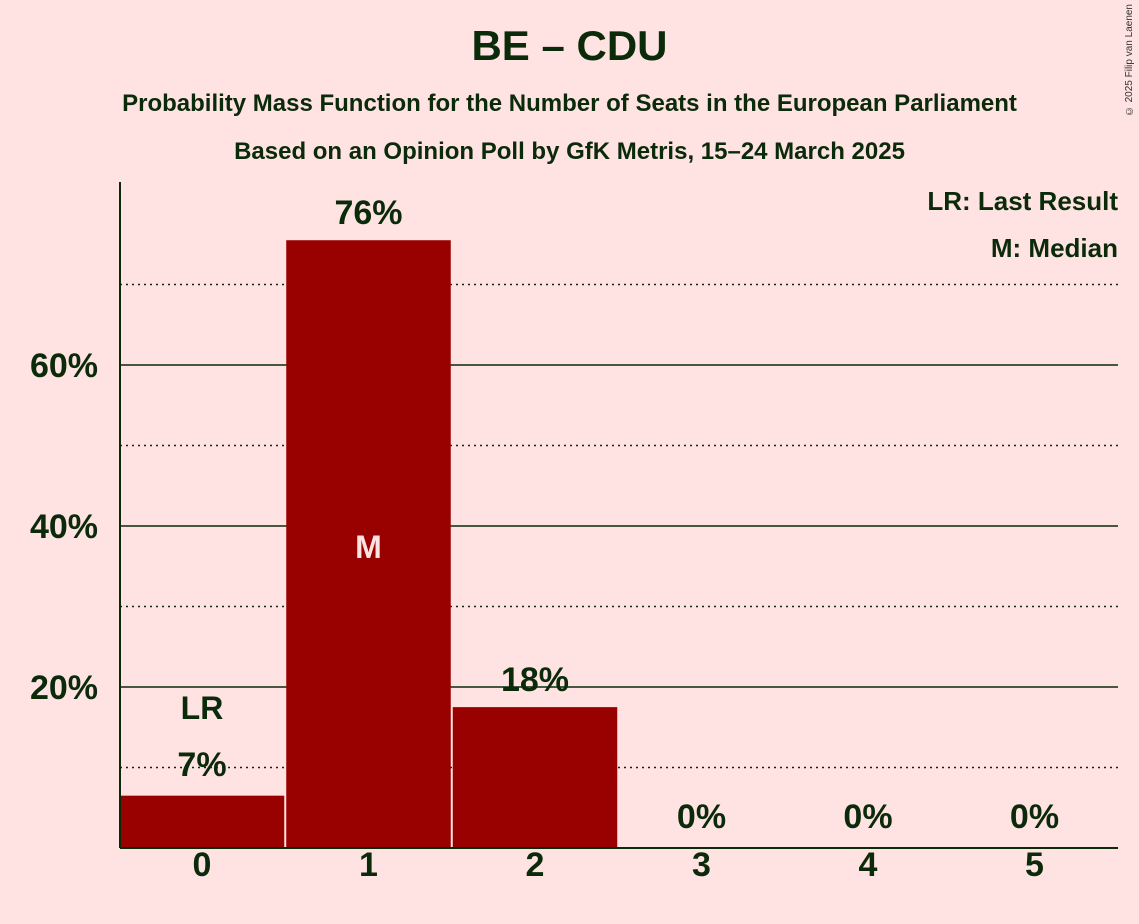 The width and height of the screenshot is (1139, 924). I want to click on legend-last-result: LR: Last Result, so click(1022, 201).